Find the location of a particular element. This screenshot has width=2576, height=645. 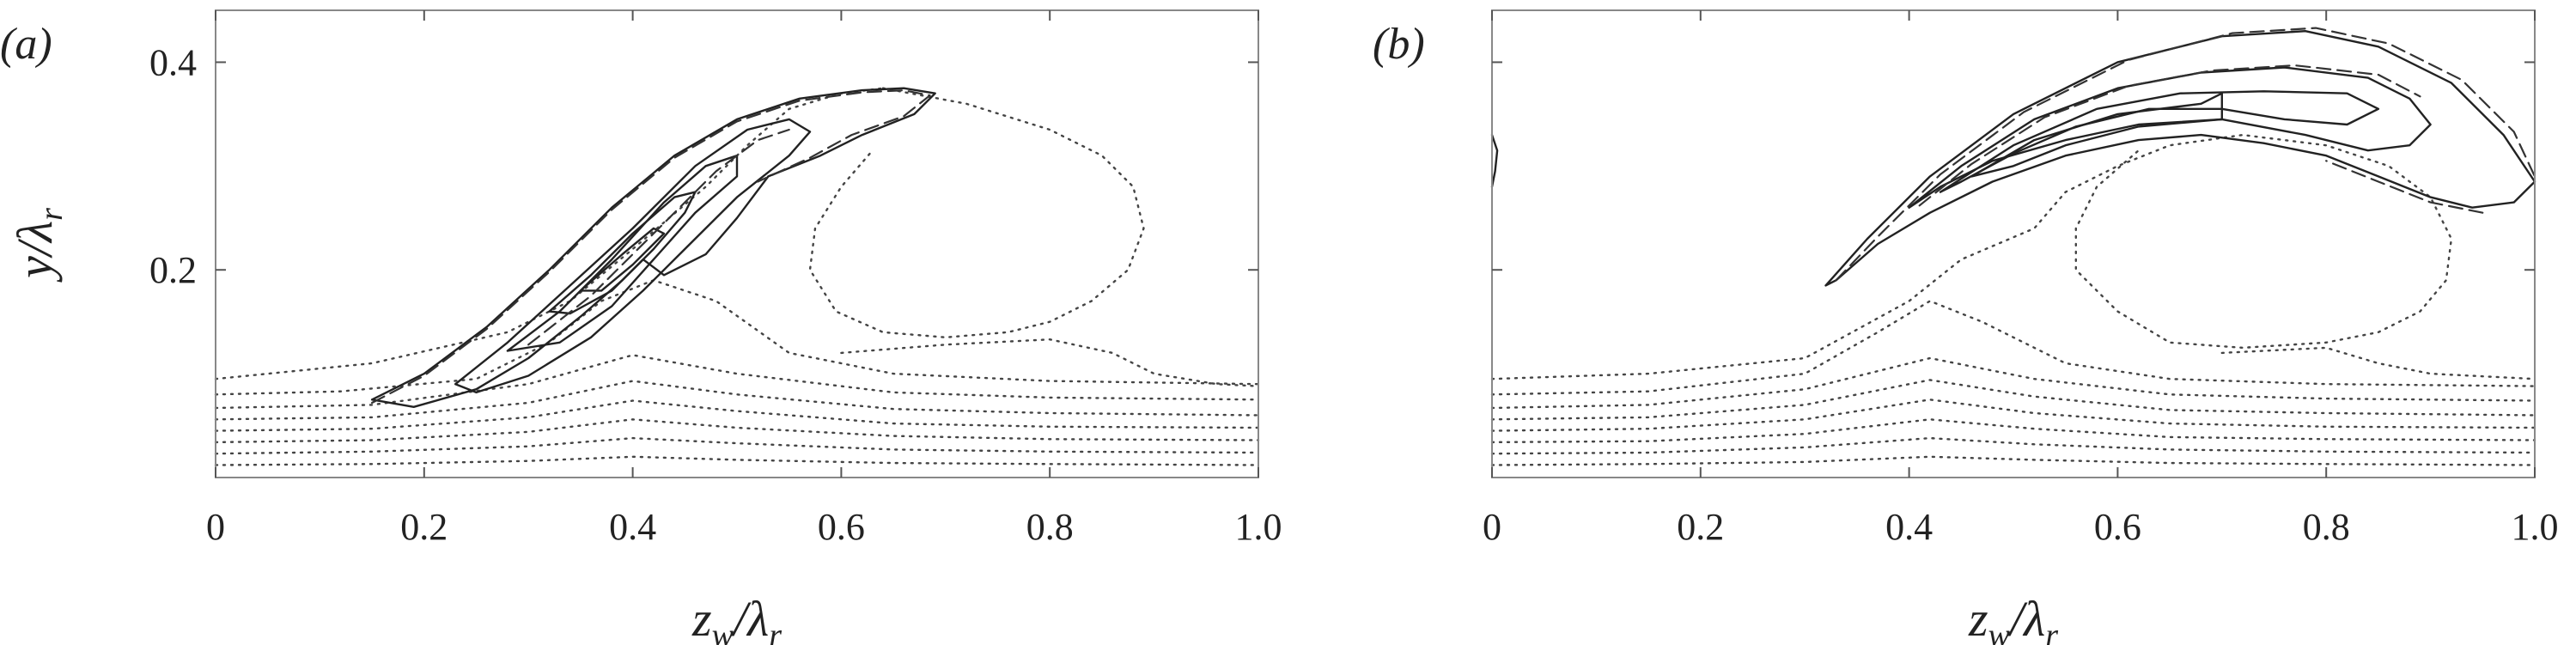

panel-a-x-axis-label: zw/λr is located at coordinates (736, 618).